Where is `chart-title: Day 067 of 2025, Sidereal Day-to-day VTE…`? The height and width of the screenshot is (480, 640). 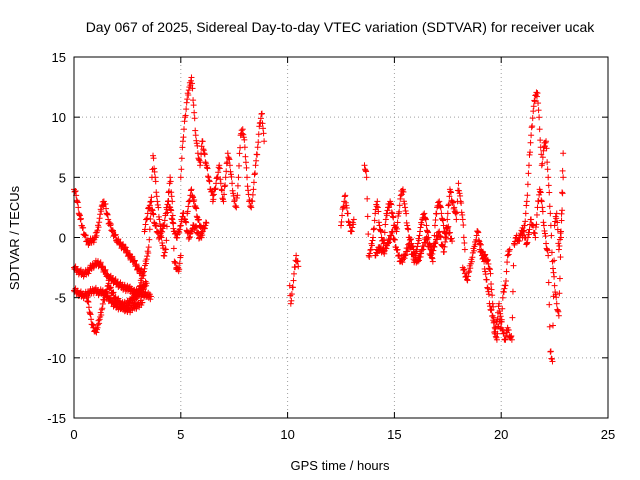
chart-title: Day 067 of 2025, Sidereal Day-to-day VTE… is located at coordinates (341, 27).